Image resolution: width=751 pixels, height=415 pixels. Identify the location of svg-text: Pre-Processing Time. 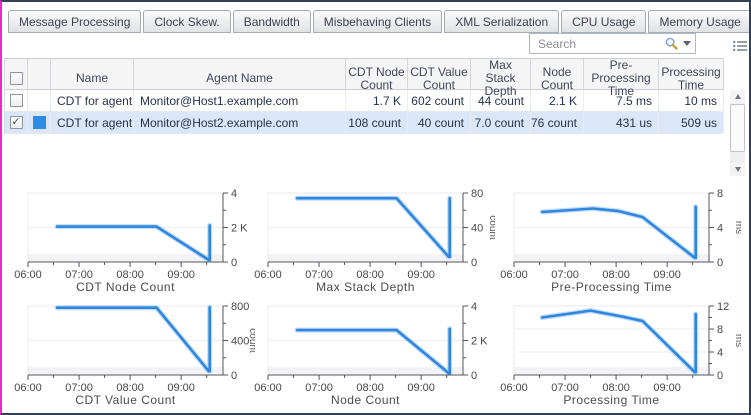
(611, 287).